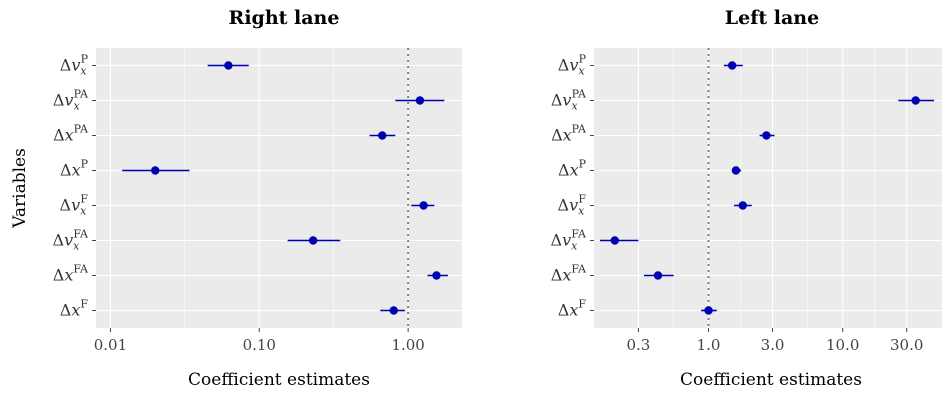 This screenshot has width=942, height=394. Describe the element at coordinates (74, 186) in the screenshot. I see `y-ticks-right-lane: ΔvxP ΔvxPA ΔxPA ΔxP ΔvxF ΔvxFA ΔxFA ΔxF` at that location.